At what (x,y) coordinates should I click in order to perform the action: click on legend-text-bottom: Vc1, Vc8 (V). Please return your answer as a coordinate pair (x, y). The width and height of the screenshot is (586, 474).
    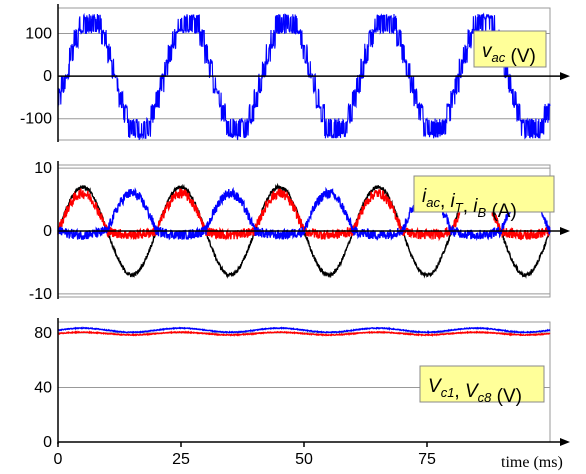
    Looking at the image, I should click on (475, 391).